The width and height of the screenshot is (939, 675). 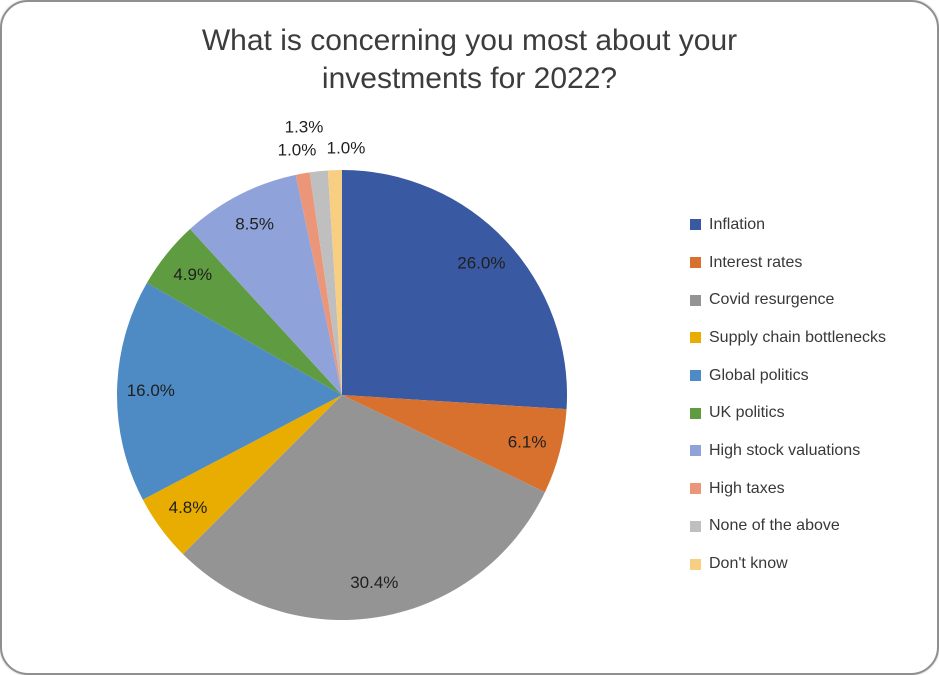 I want to click on legend-label: Supply chain bottlenecks, so click(x=797, y=337).